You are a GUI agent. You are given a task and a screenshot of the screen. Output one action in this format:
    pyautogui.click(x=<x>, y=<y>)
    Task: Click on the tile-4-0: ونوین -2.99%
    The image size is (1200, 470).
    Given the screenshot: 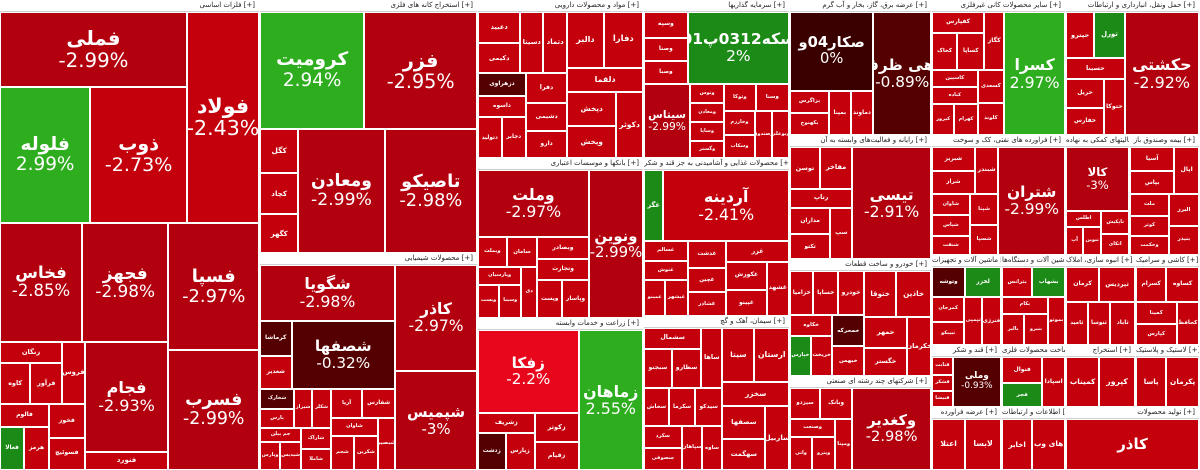 What is the action you would take?
    pyautogui.click(x=615, y=243)
    